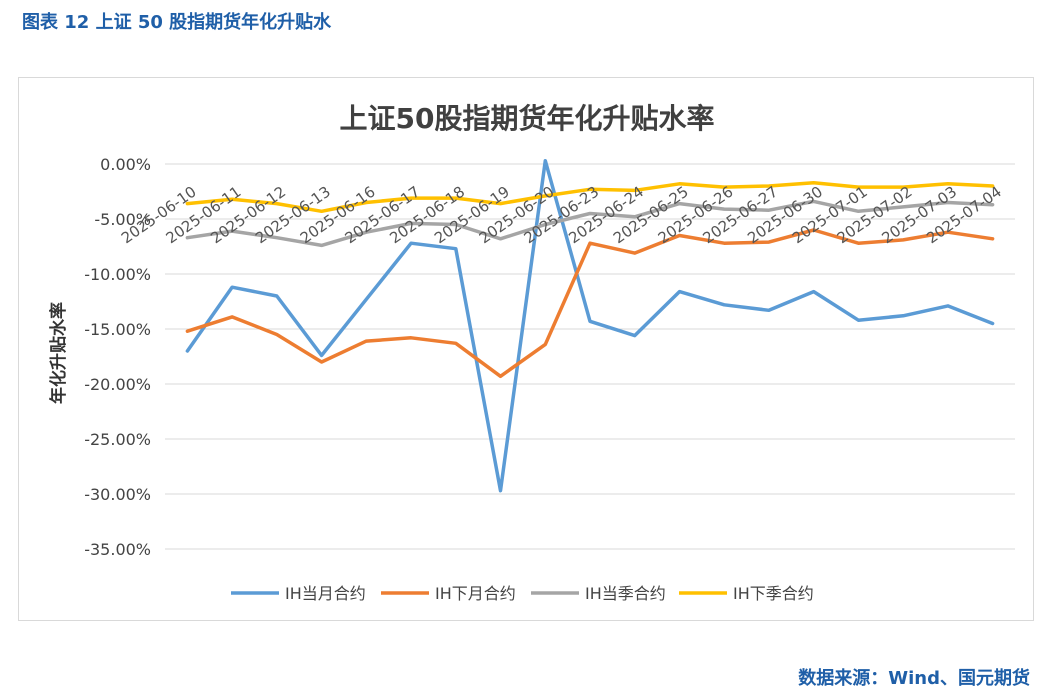  Describe the element at coordinates (475, 593) in the screenshot. I see `legend-label: IH下月合约` at that location.